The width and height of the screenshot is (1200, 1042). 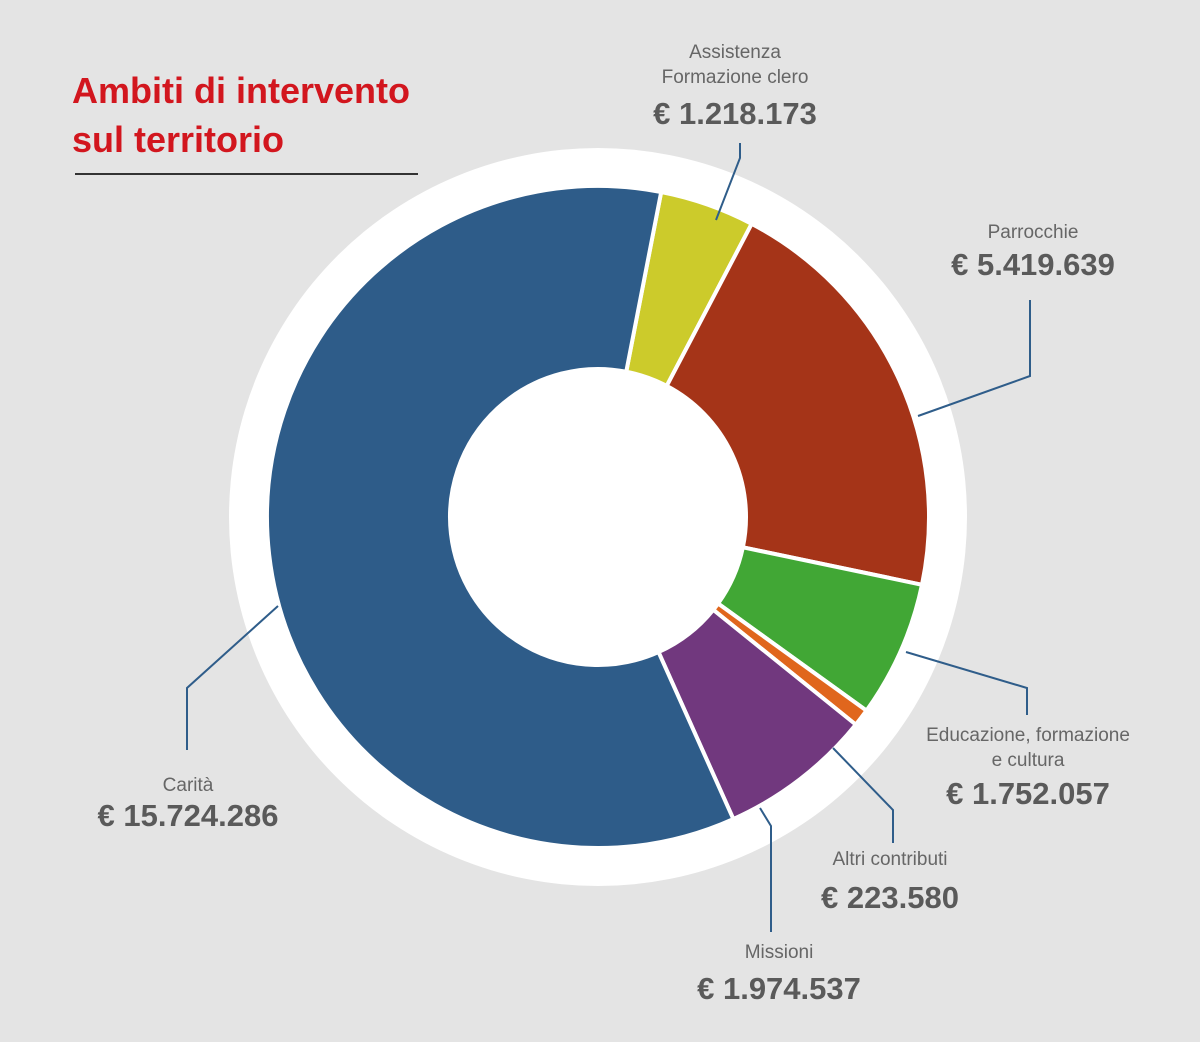 I want to click on slice-value-label: € 1.218.173, so click(x=735, y=113).